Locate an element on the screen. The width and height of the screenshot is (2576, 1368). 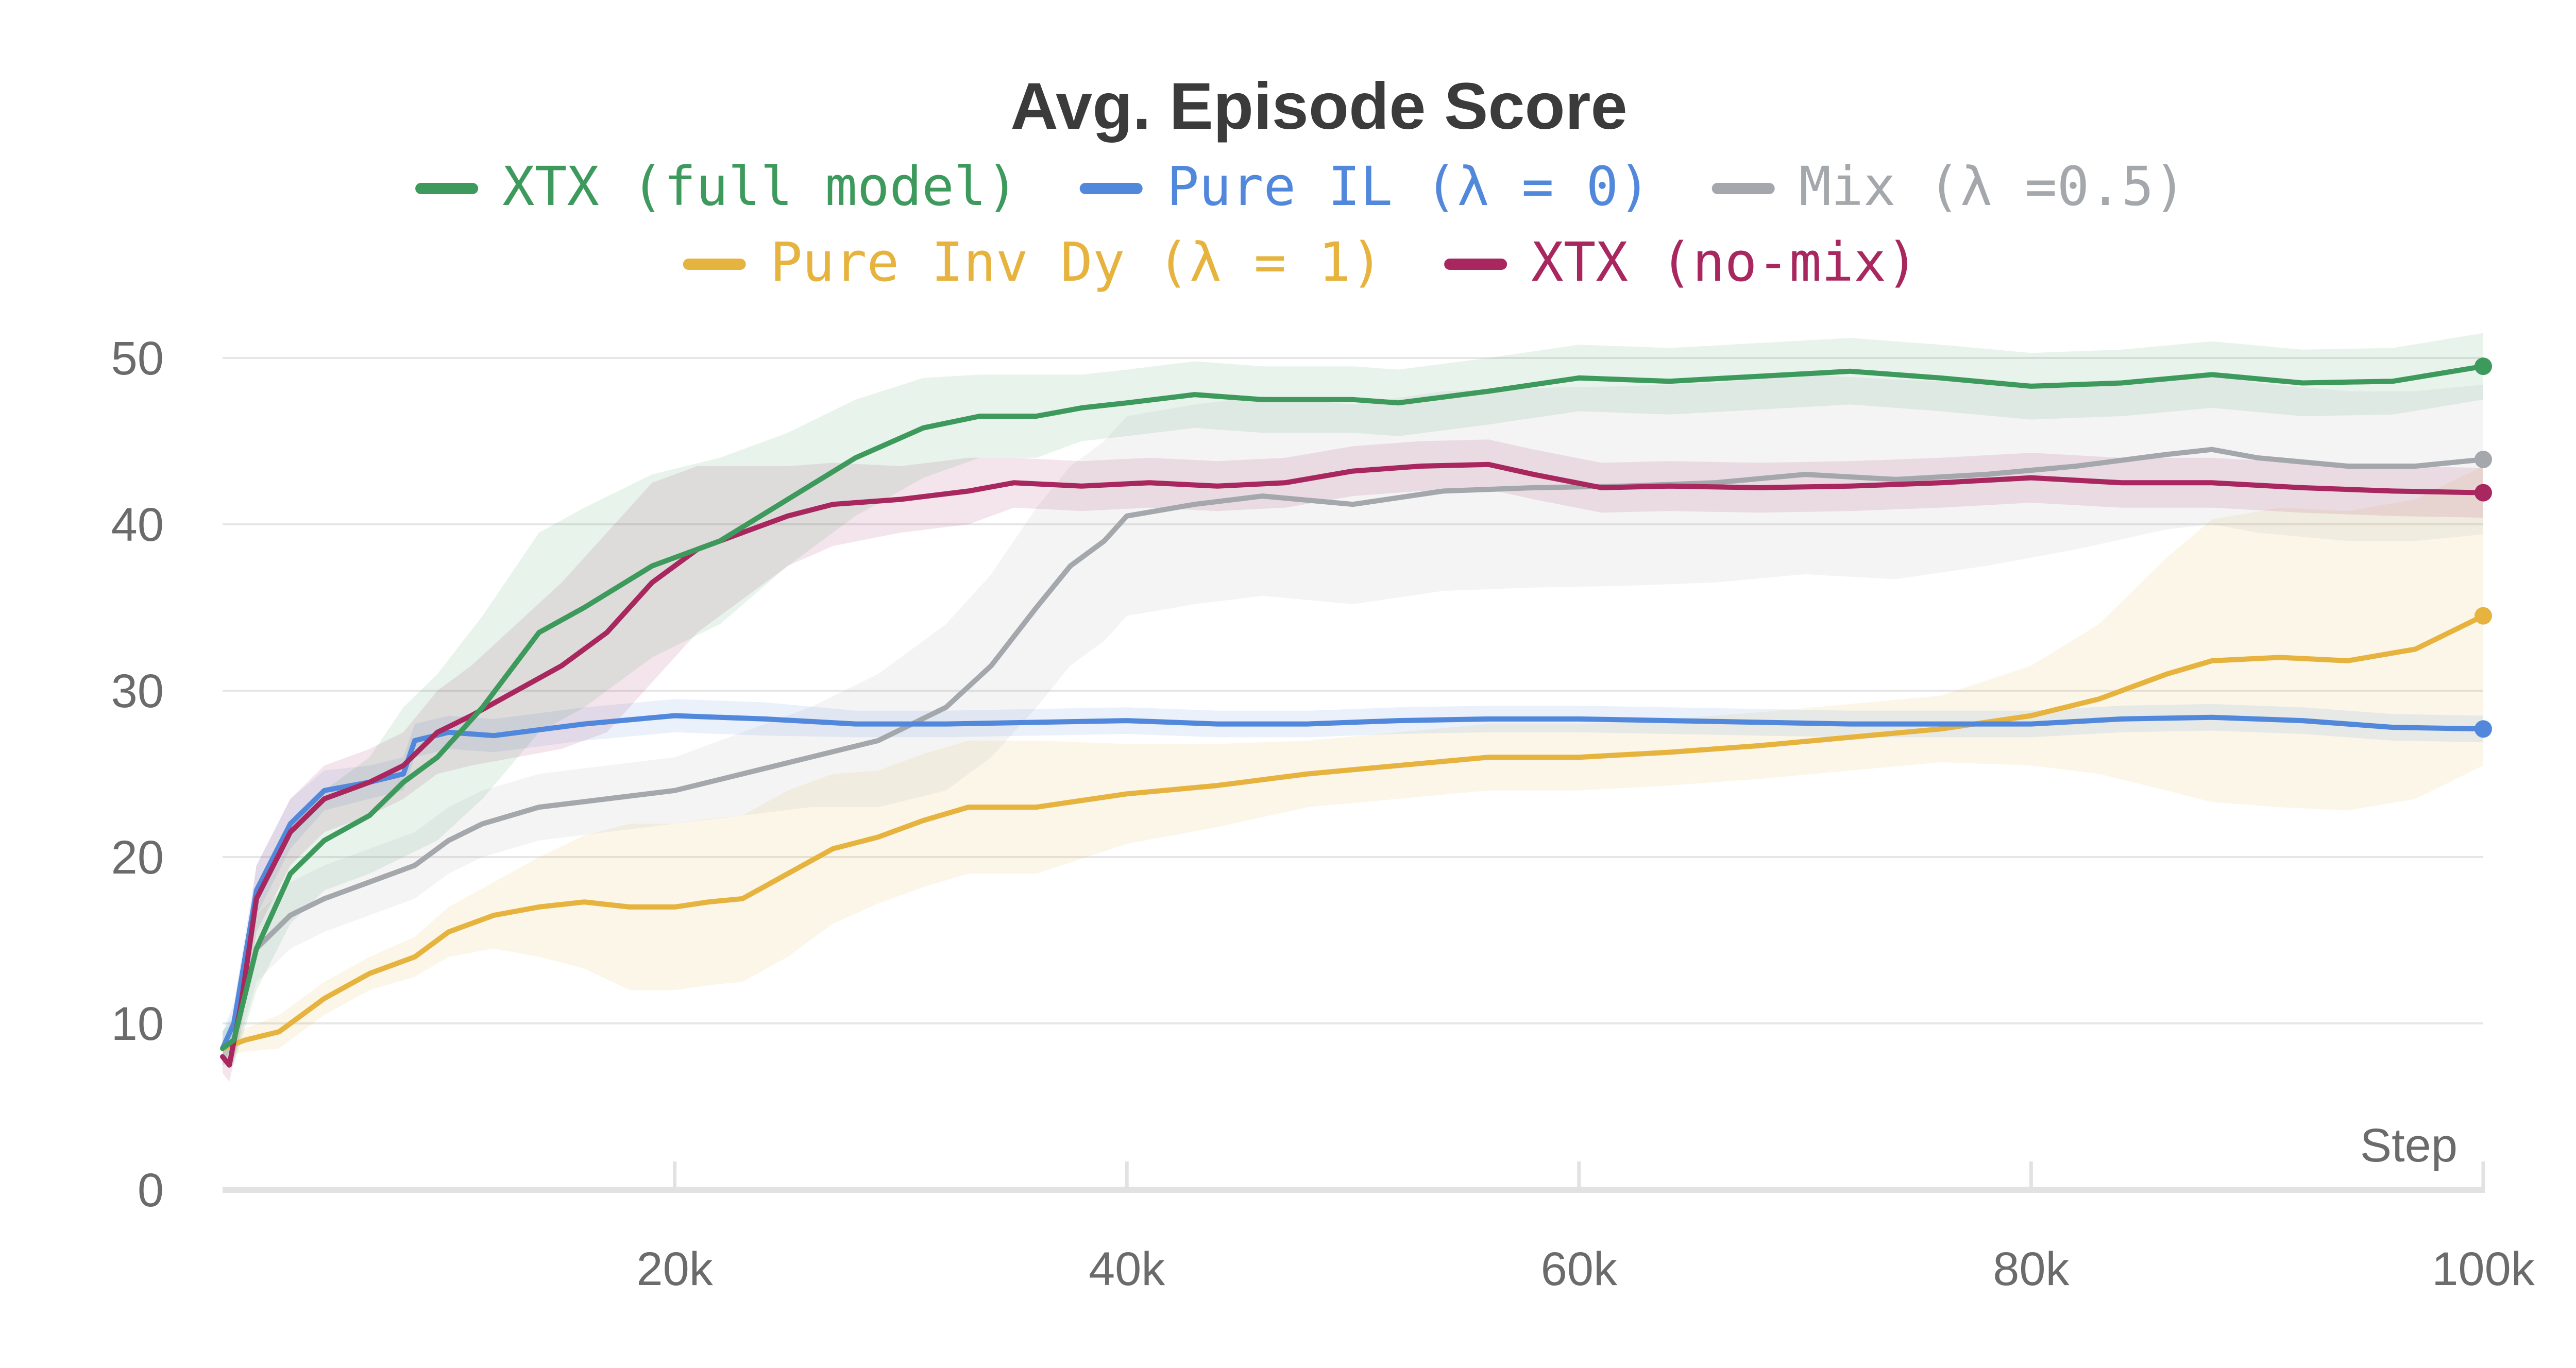
legend-label: XTX (full model) is located at coordinates (761, 186).